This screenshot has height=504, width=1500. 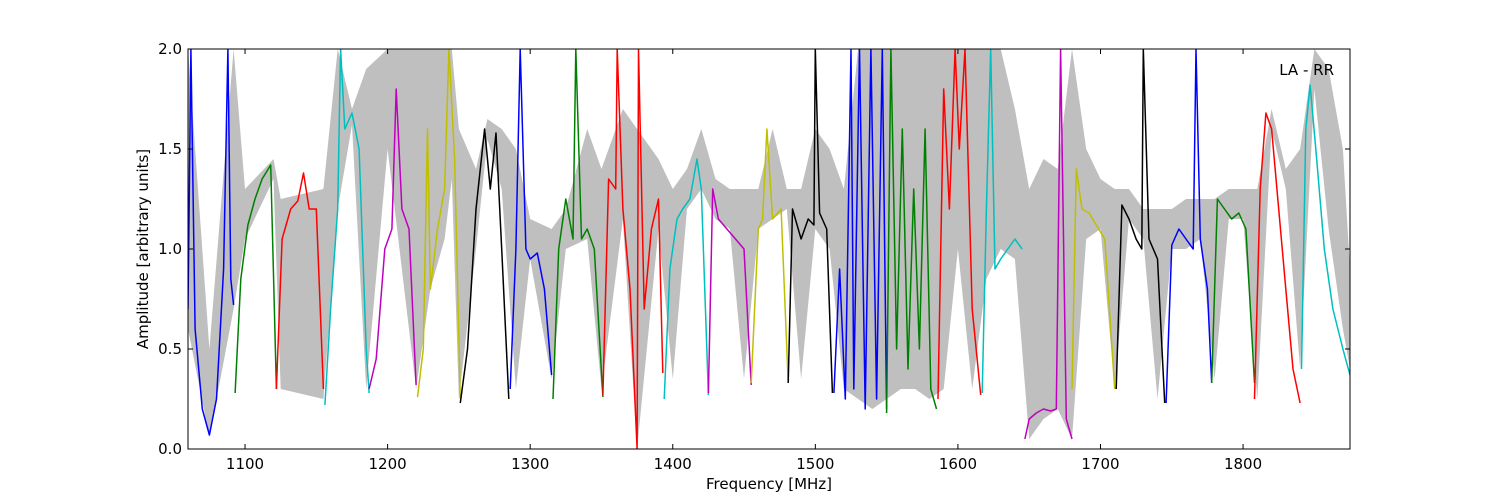 I want to click on x-tick-label: 1500, so click(x=815, y=464).